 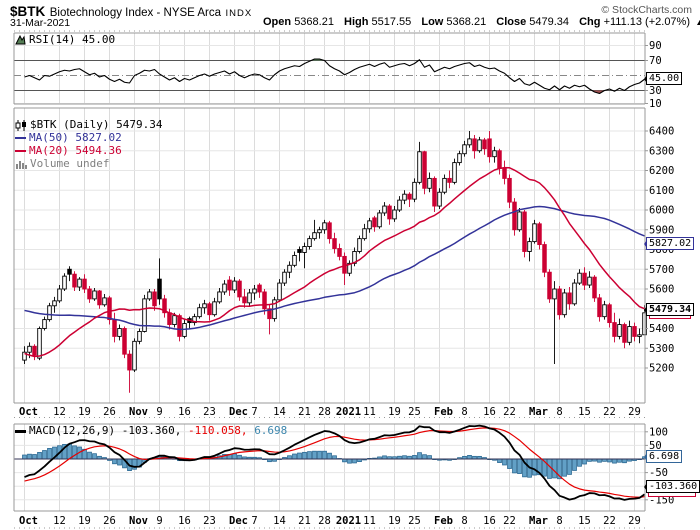 I want to click on ma50-value-box: 5827.02, so click(x=669, y=243).